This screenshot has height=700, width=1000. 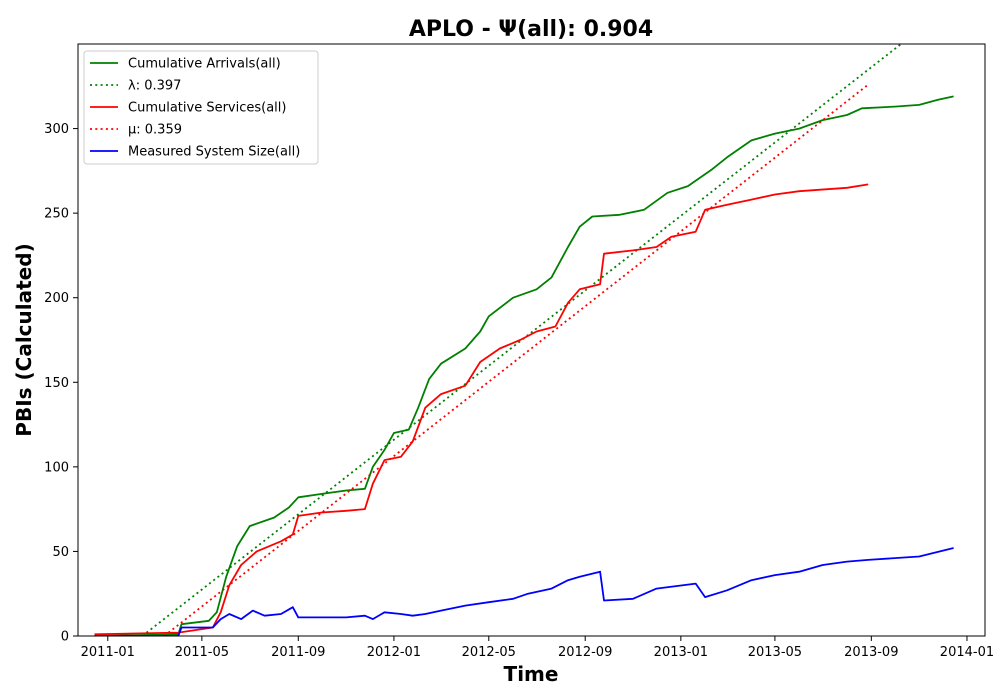 What do you see at coordinates (775, 652) in the screenshot?
I see `x-tick-label: 2013-05` at bounding box center [775, 652].